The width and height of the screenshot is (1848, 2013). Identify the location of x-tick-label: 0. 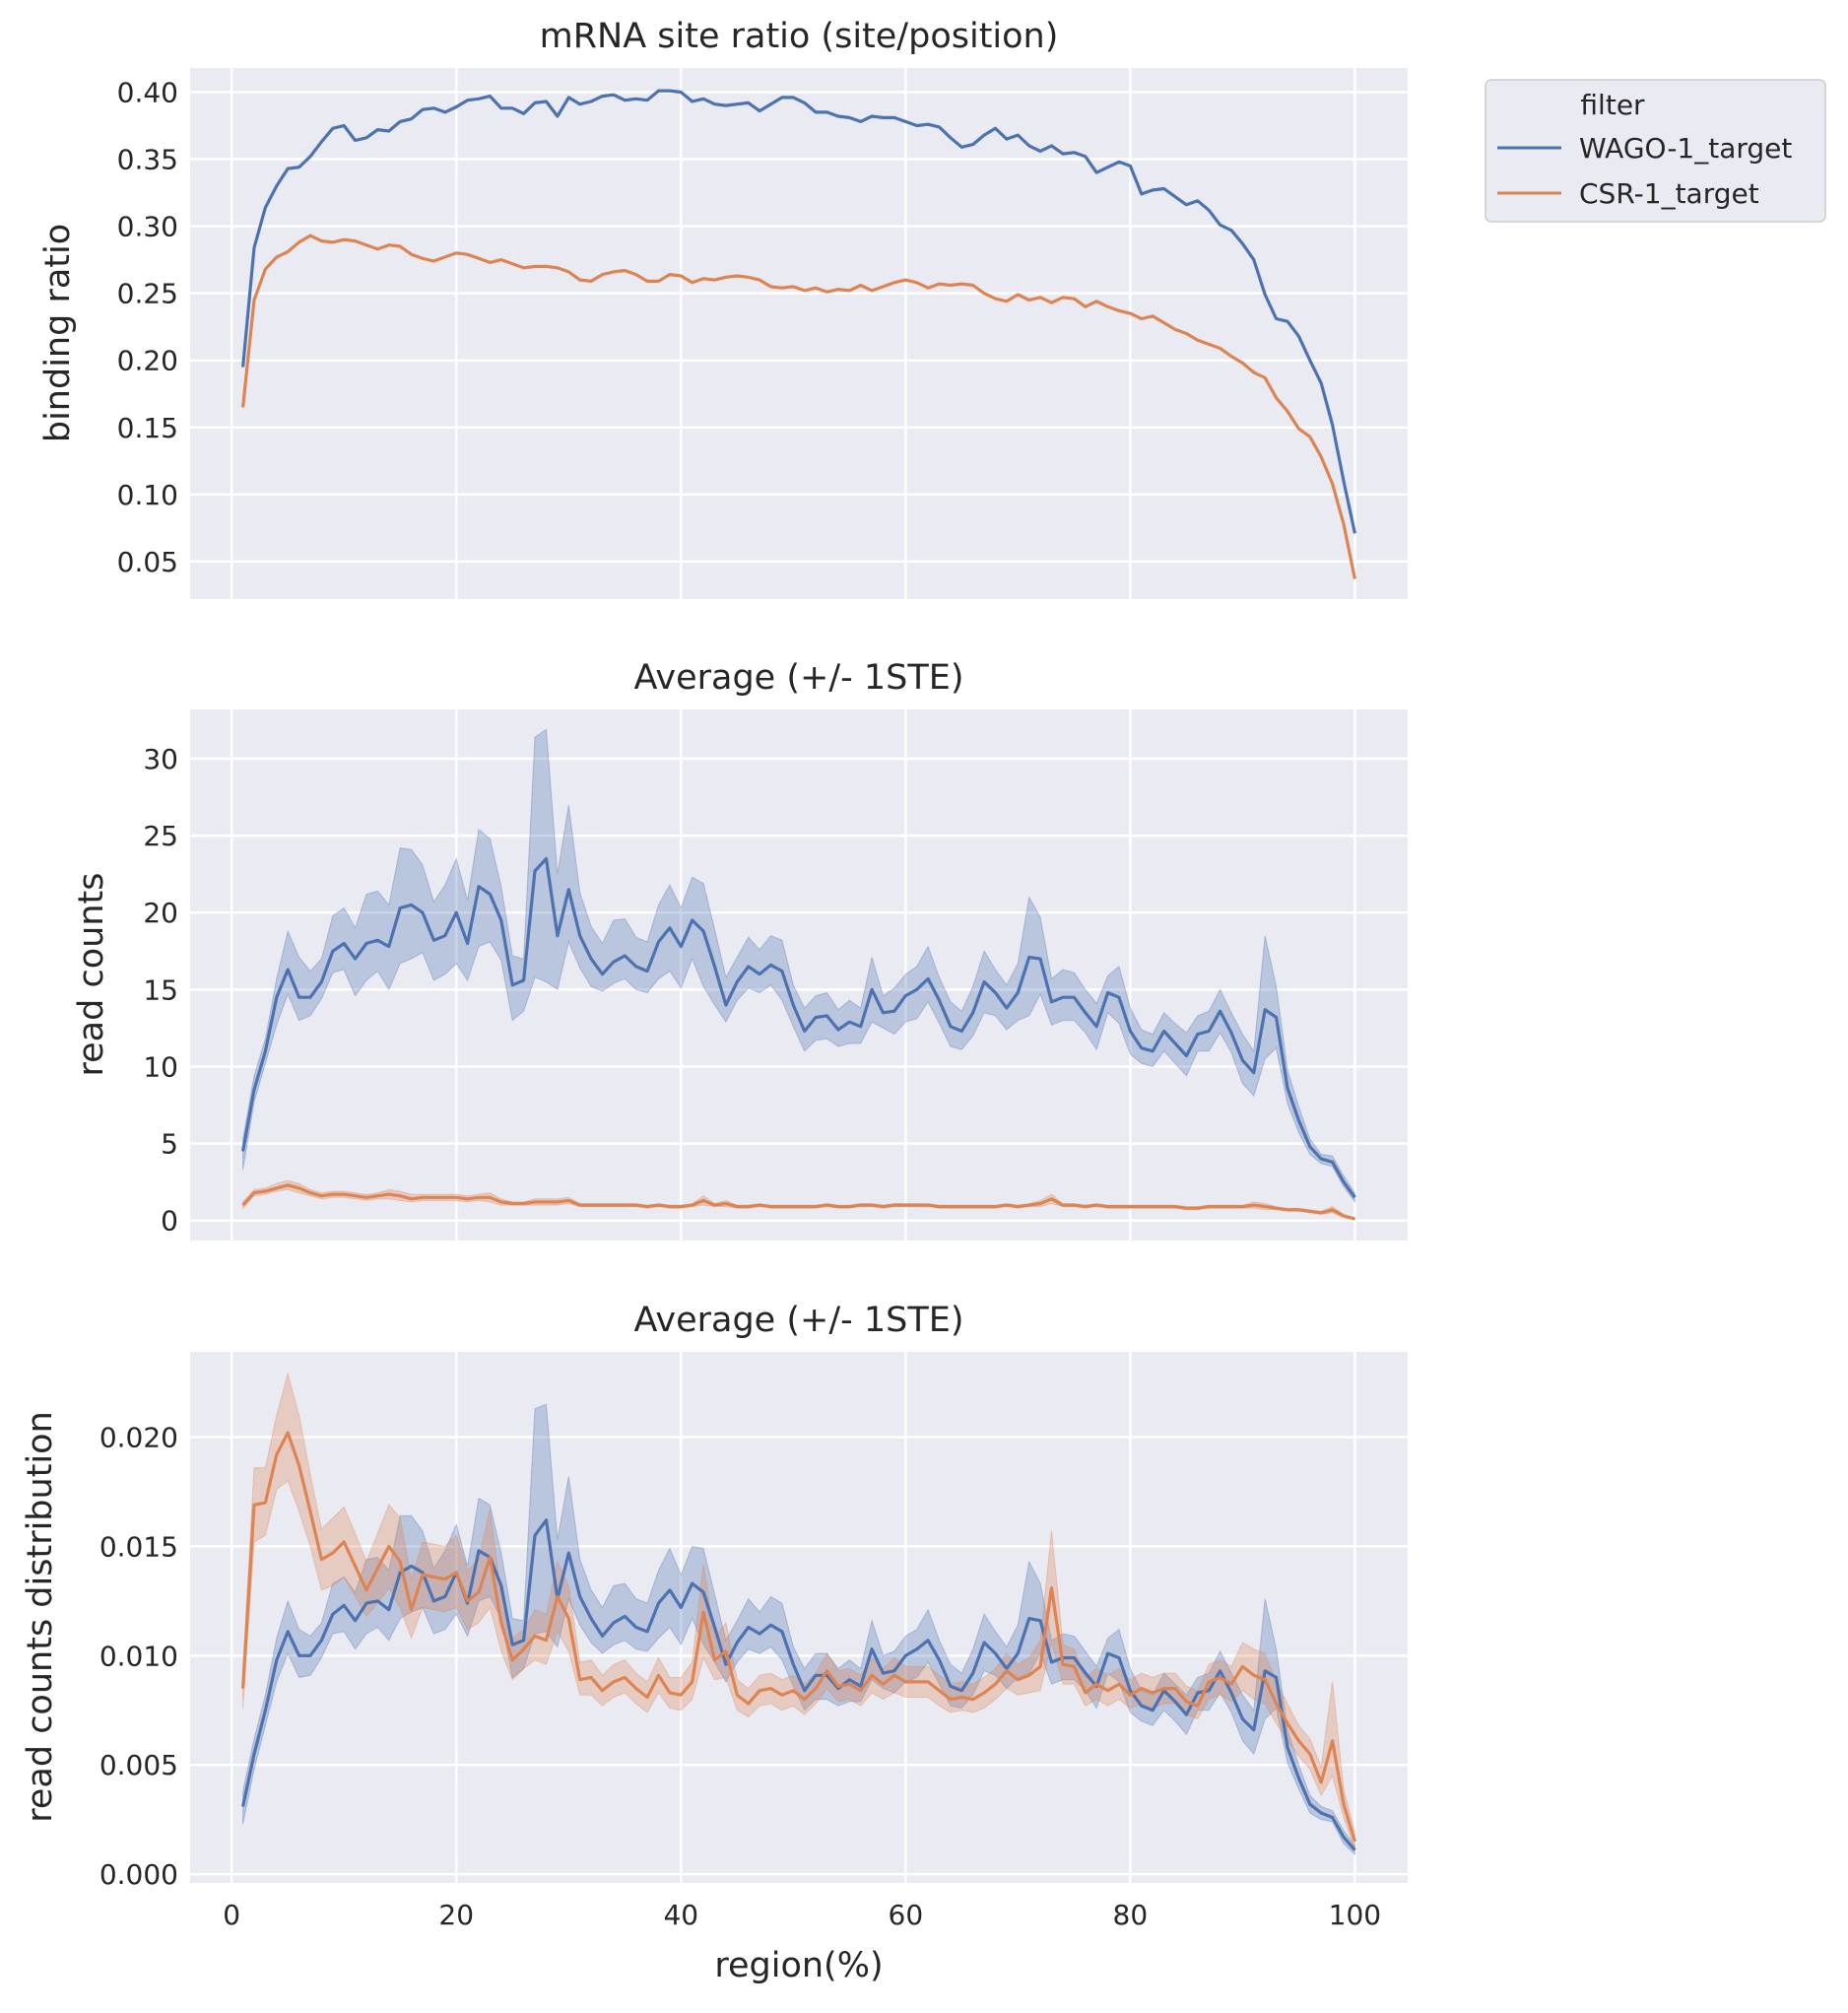
(231, 1915).